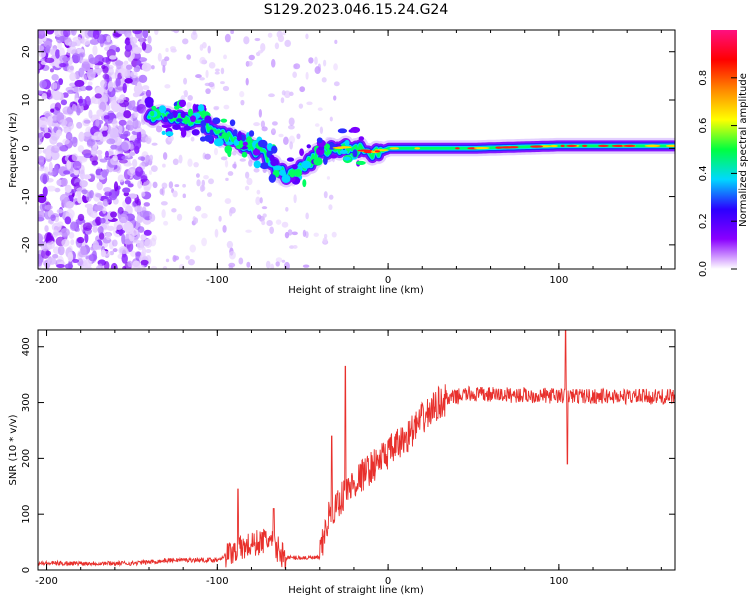 Image resolution: width=750 pixels, height=604 pixels. Describe the element at coordinates (703, 126) in the screenshot. I see `colorbar-tick-label: 0.6` at that location.